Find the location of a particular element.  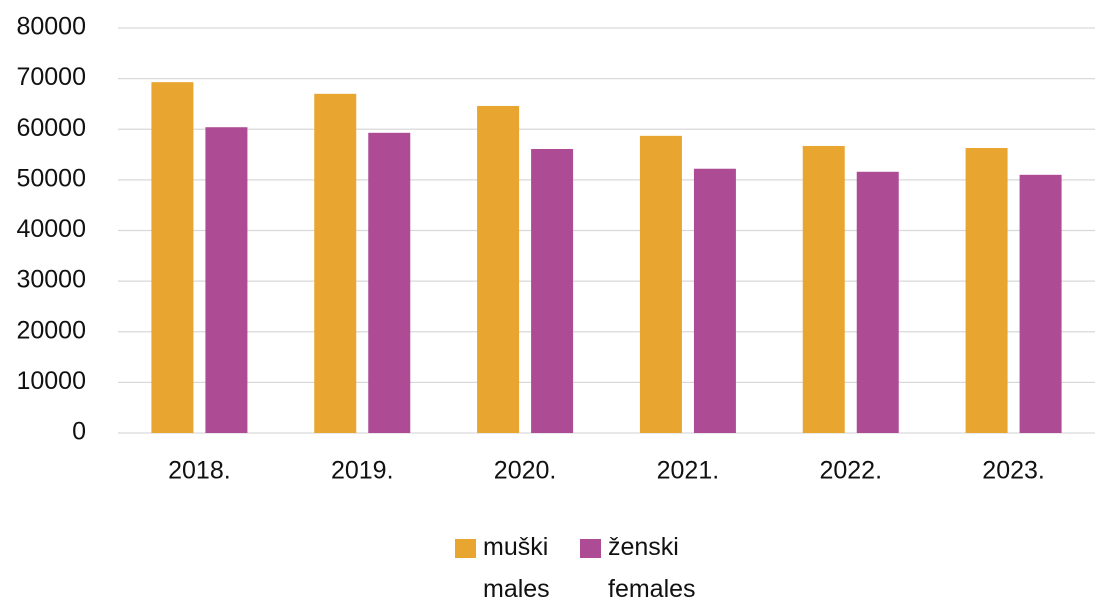

legend-label: ženski females is located at coordinates (652, 568).